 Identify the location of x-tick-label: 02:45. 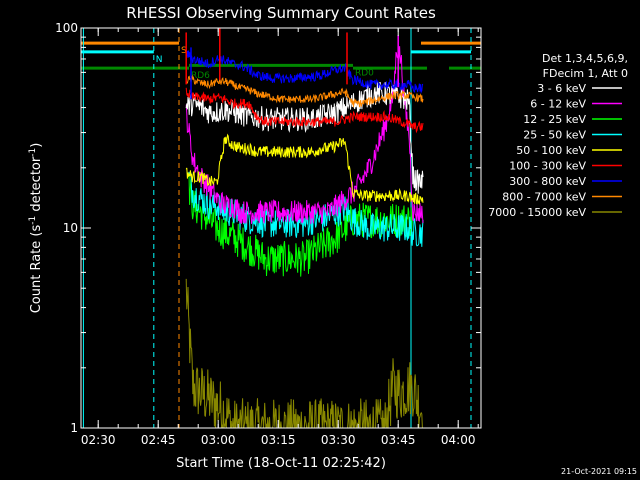
(158, 440).